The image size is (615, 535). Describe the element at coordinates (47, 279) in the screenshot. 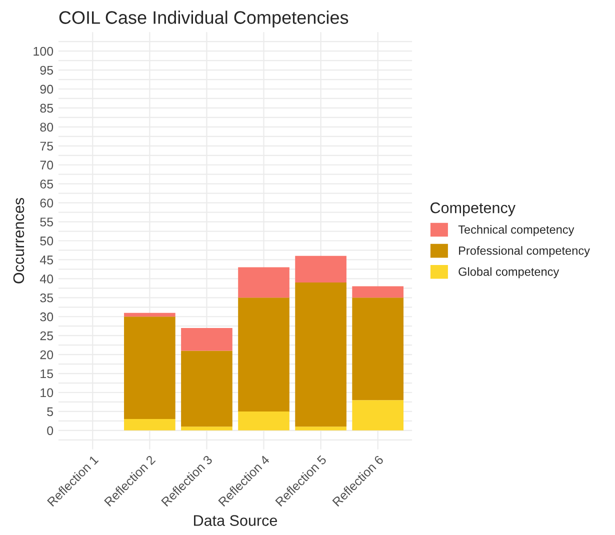

I see `y-tick-label: 40` at that location.